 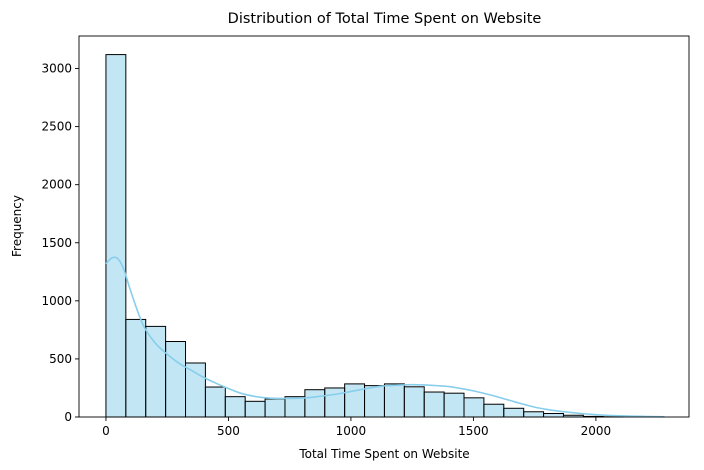 What do you see at coordinates (17, 226) in the screenshot?
I see `y-axis-label: Frequency` at bounding box center [17, 226].